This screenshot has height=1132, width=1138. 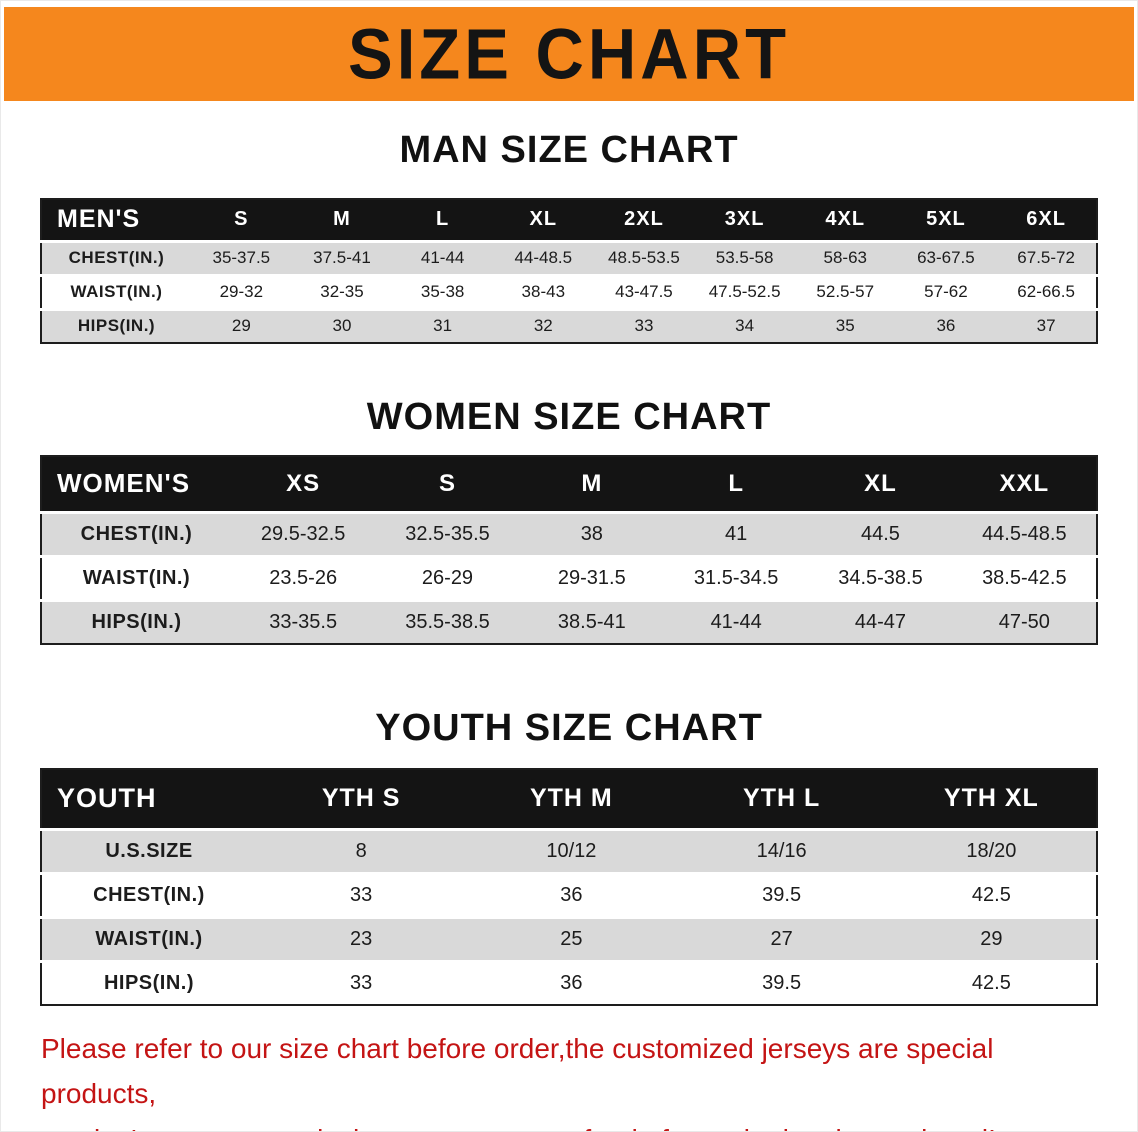 I want to click on size-column-header: 3XL, so click(x=744, y=220).